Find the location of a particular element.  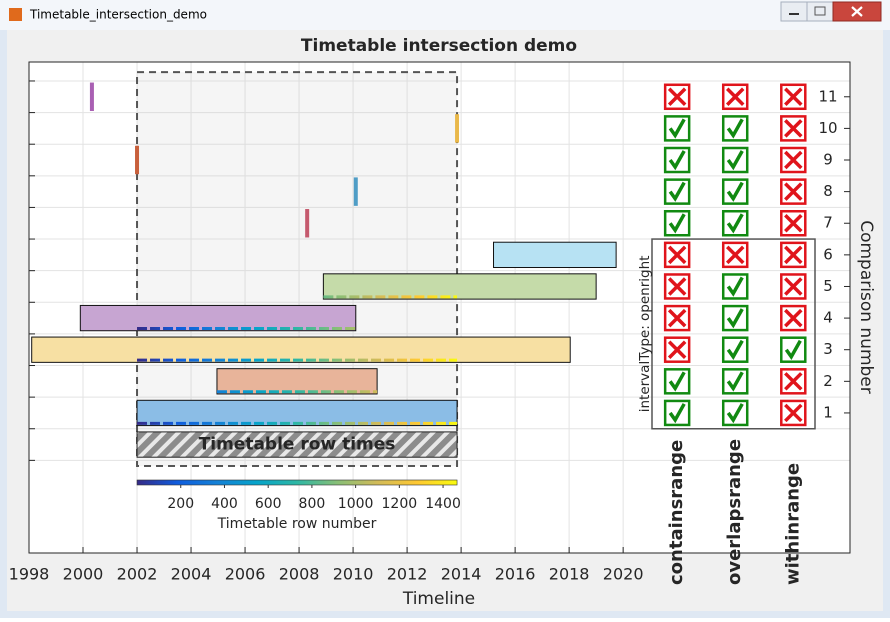

row-times-bar is located at coordinates (297, 444).